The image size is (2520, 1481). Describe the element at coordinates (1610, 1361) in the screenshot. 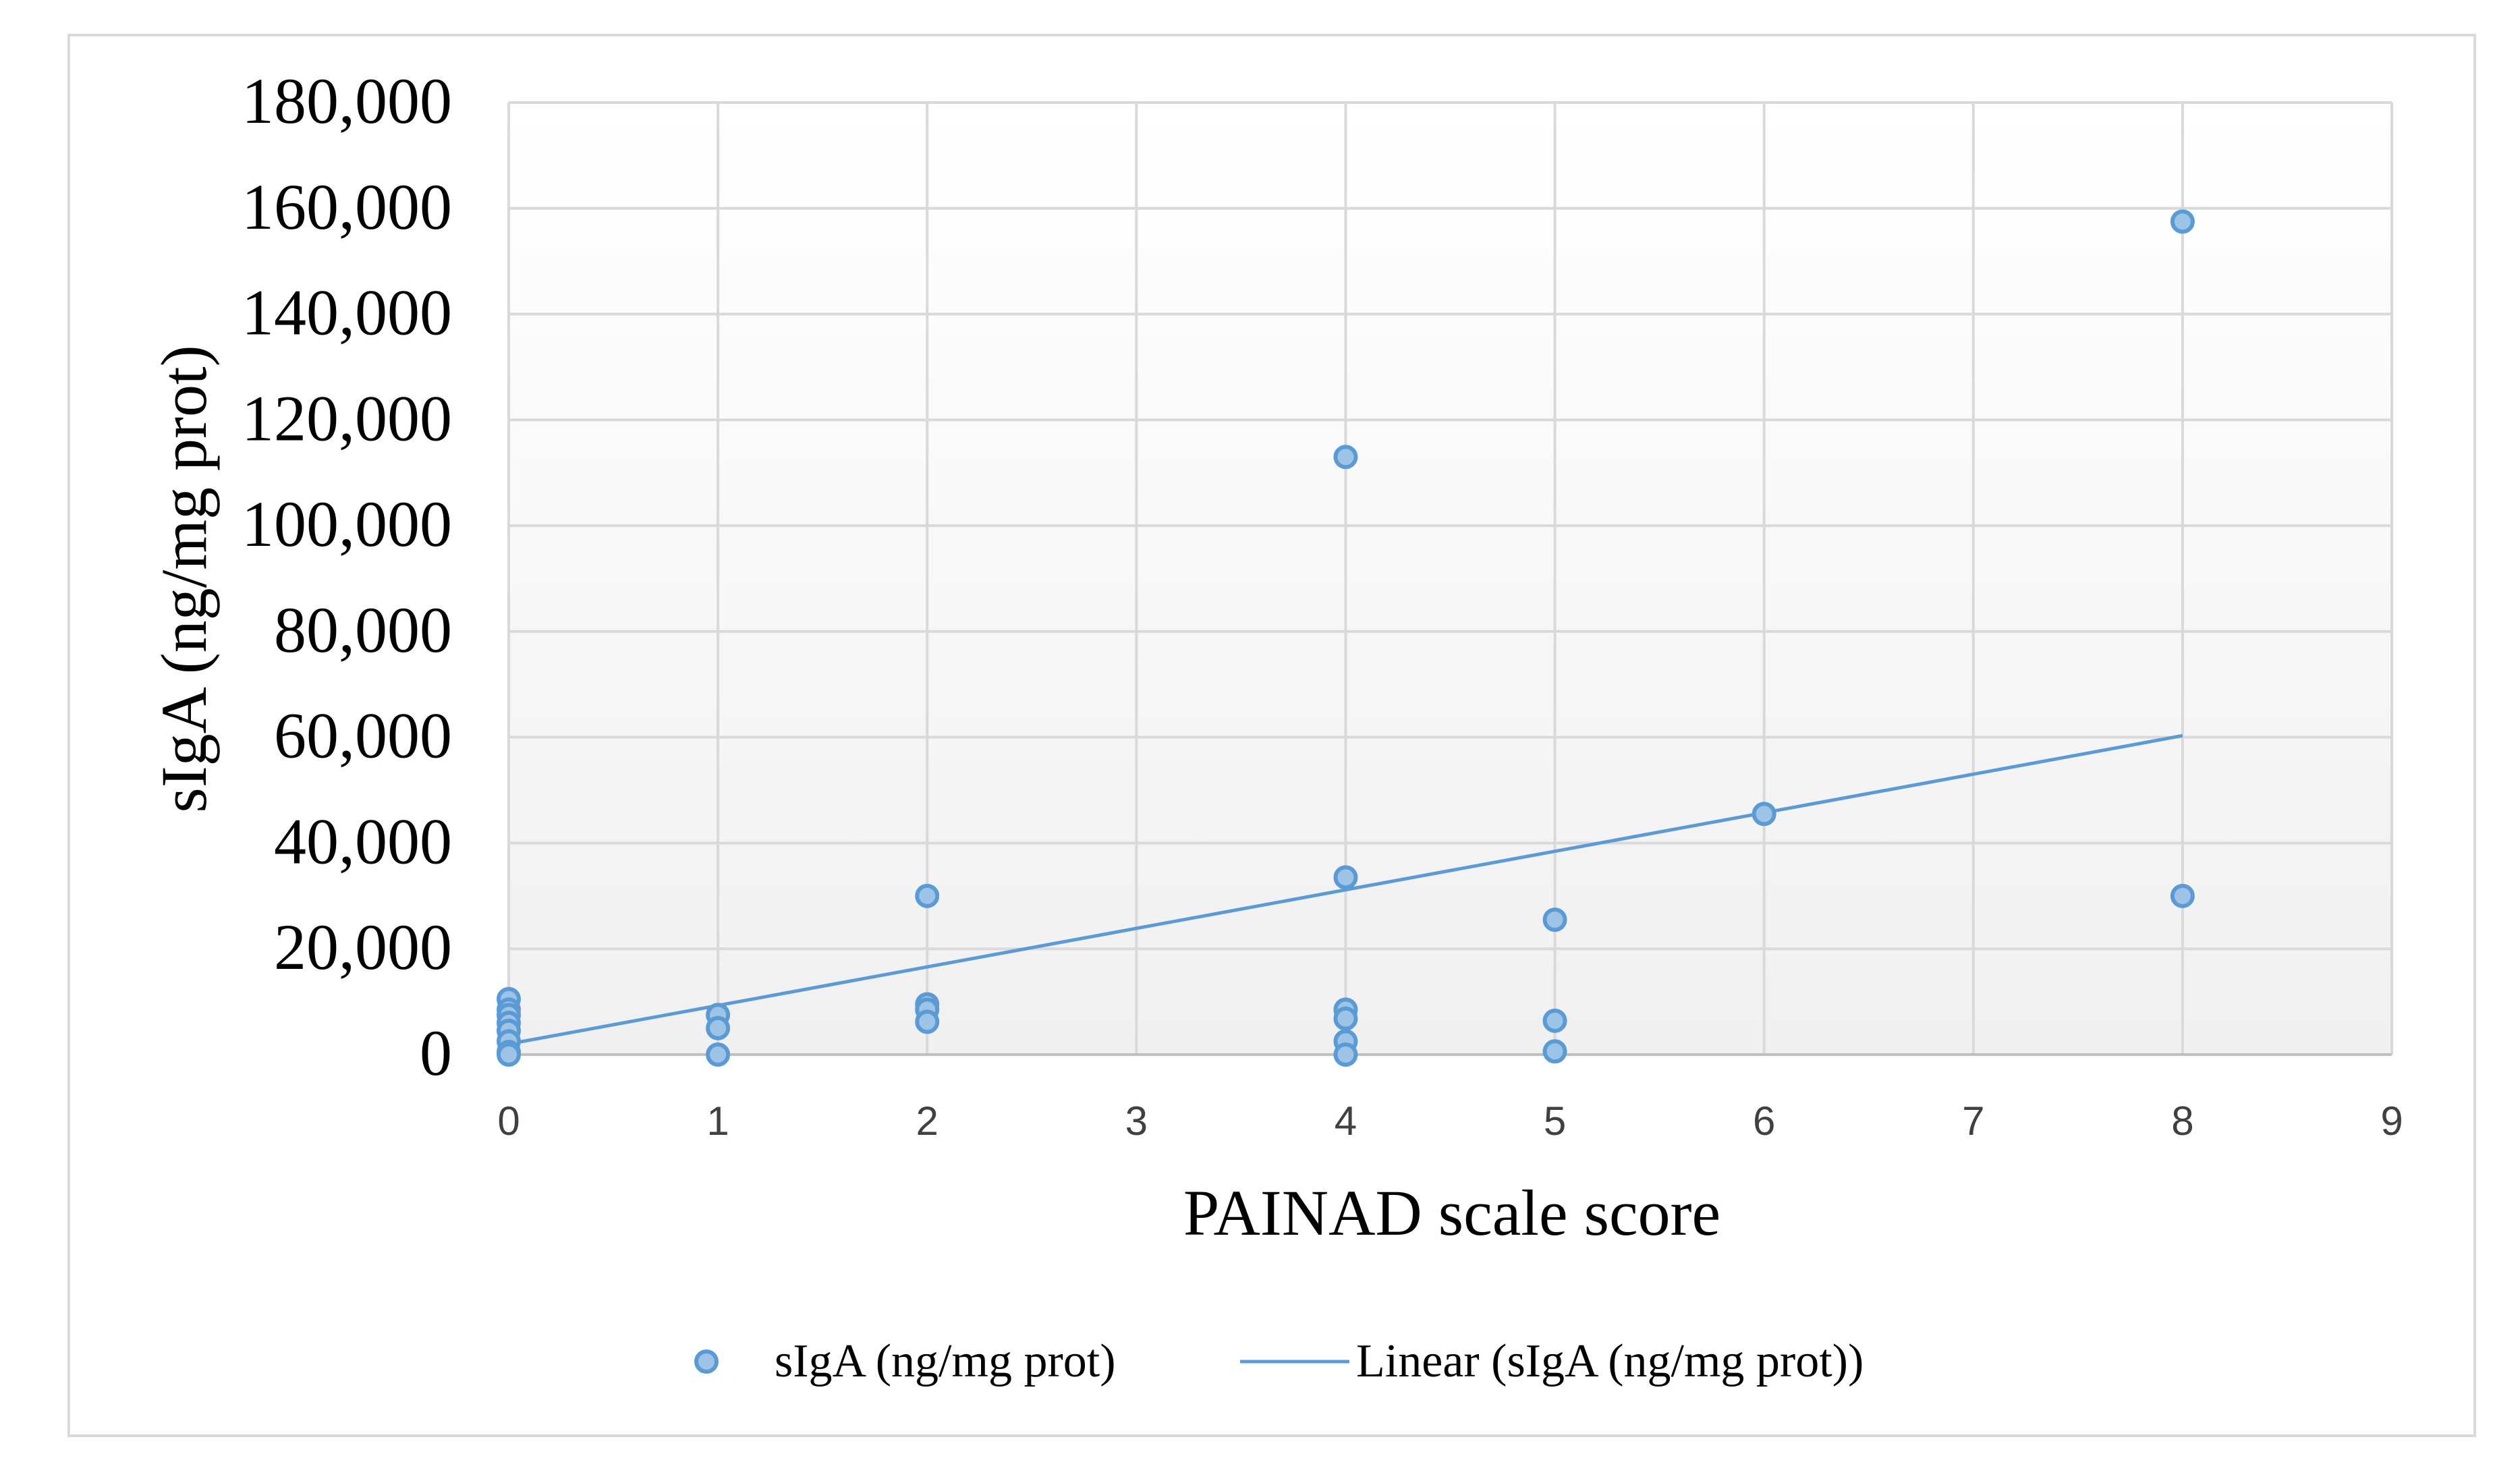

I see `legend-label-trendline: Linear (sIgA (ng/mg prot))` at that location.